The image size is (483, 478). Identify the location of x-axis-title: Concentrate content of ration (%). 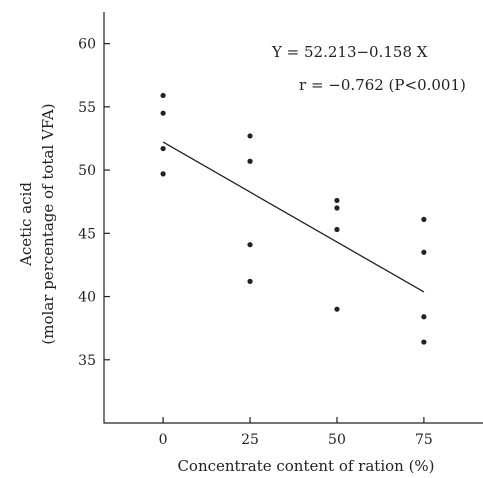
(305, 466).